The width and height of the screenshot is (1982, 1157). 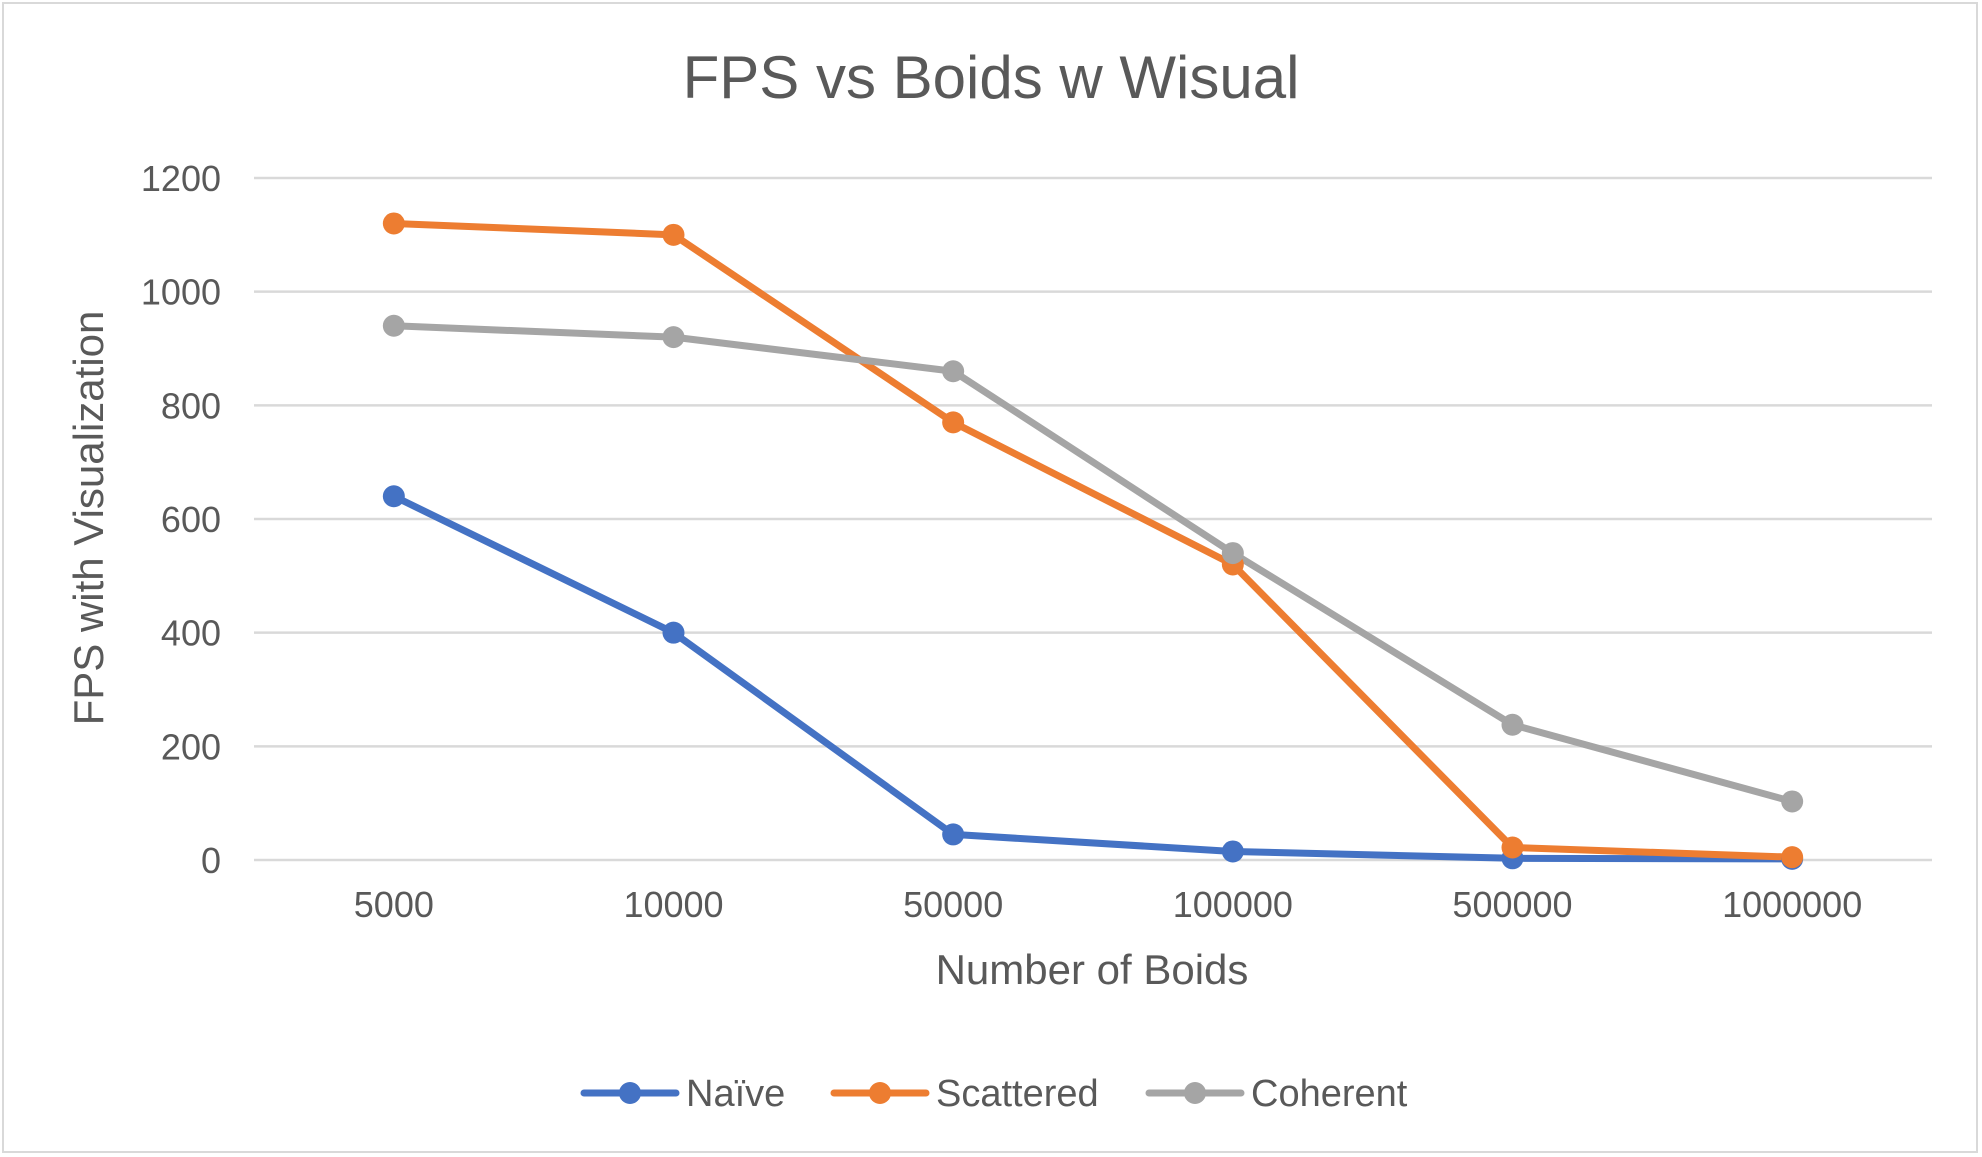 I want to click on y-tick-label: 1200, so click(x=181, y=178).